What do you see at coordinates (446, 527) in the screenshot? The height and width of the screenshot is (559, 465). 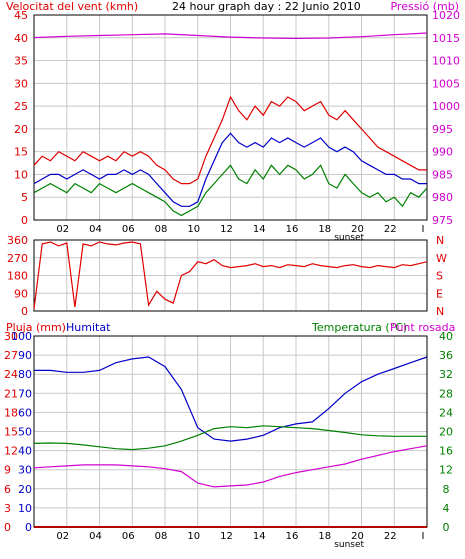 I see `temperature-y-tick-label: 0` at bounding box center [446, 527].